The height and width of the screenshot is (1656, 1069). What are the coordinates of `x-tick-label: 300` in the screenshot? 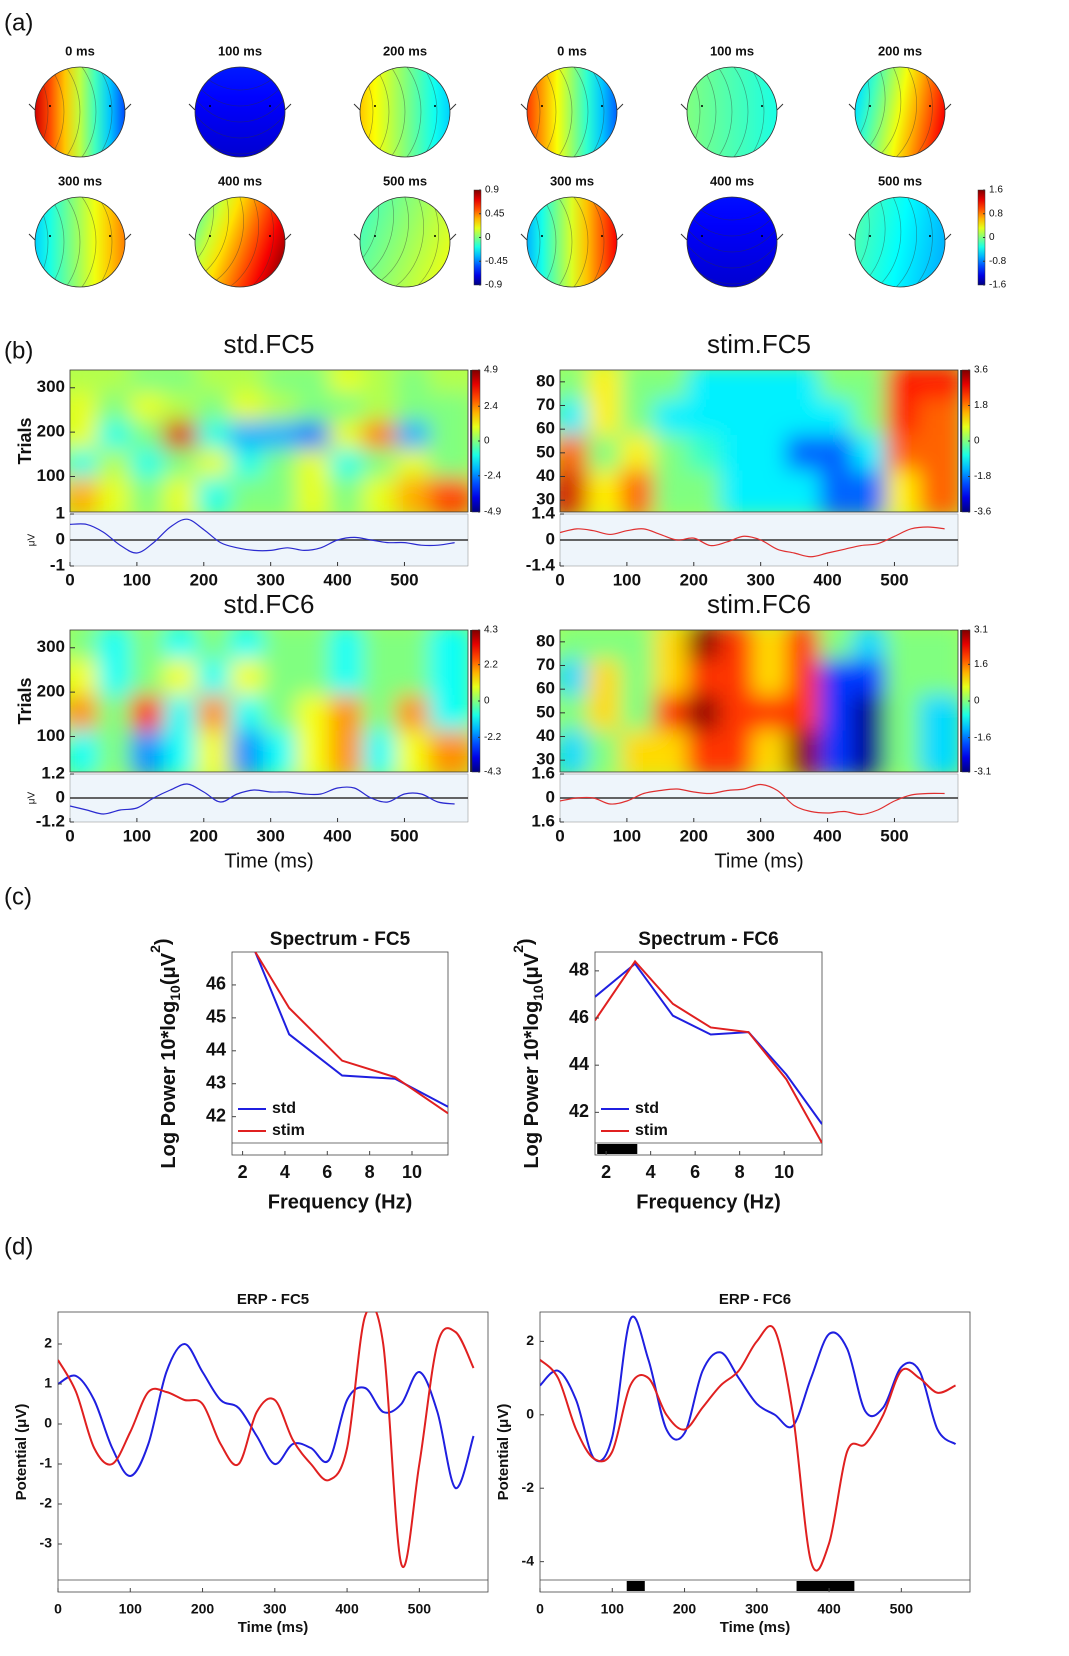 It's located at (760, 579).